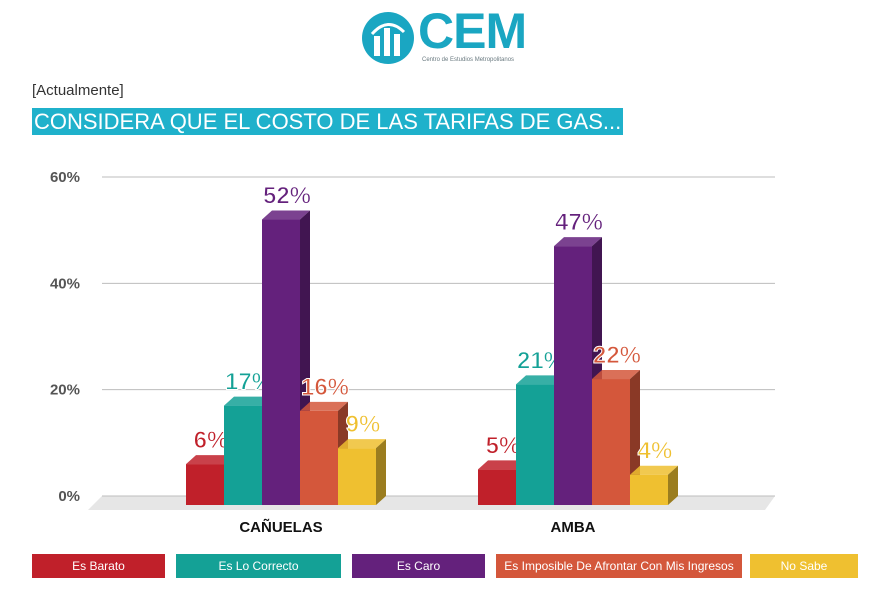  I want to click on y-tick-label: 60%, so click(65, 177).